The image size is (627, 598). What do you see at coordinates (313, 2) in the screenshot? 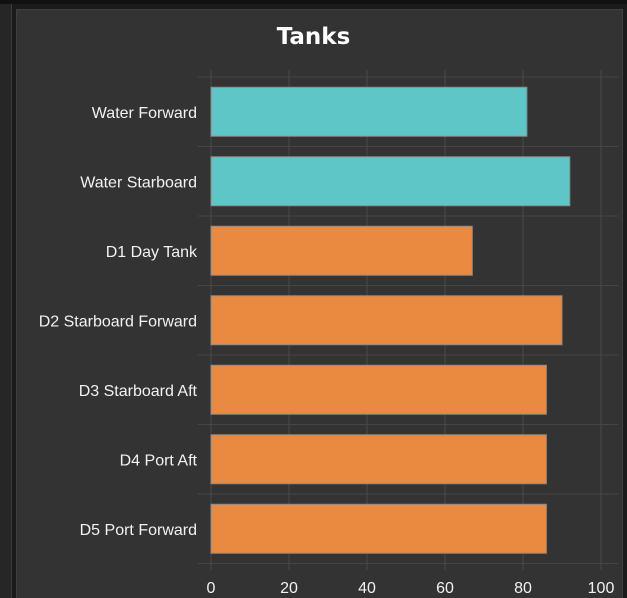
I see `window-top-strip` at bounding box center [313, 2].